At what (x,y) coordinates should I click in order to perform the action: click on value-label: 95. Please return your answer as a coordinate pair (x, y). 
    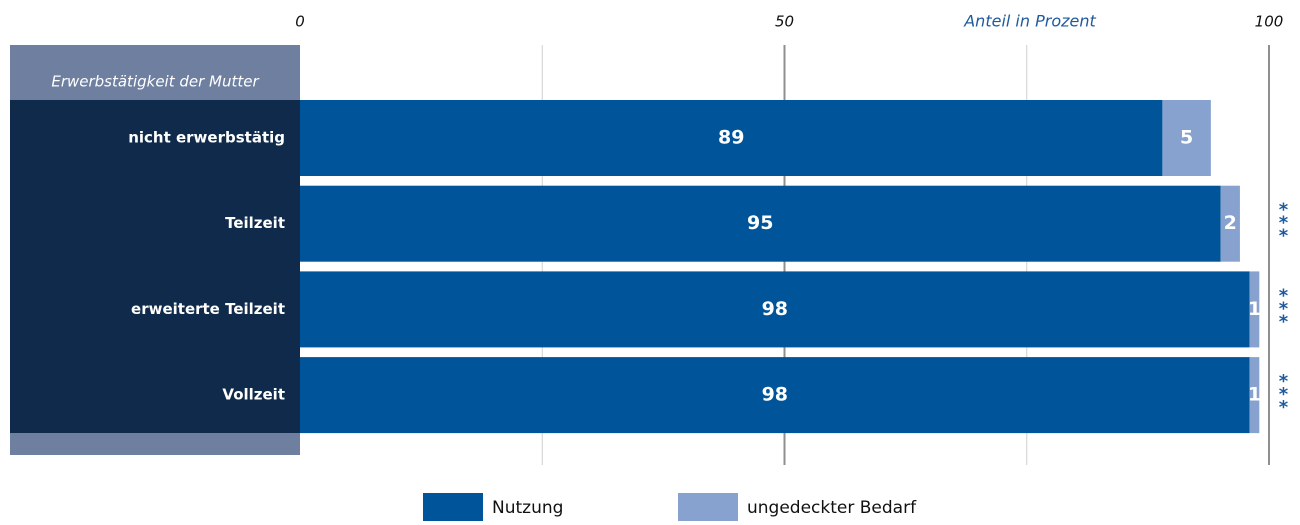
    Looking at the image, I should click on (760, 223).